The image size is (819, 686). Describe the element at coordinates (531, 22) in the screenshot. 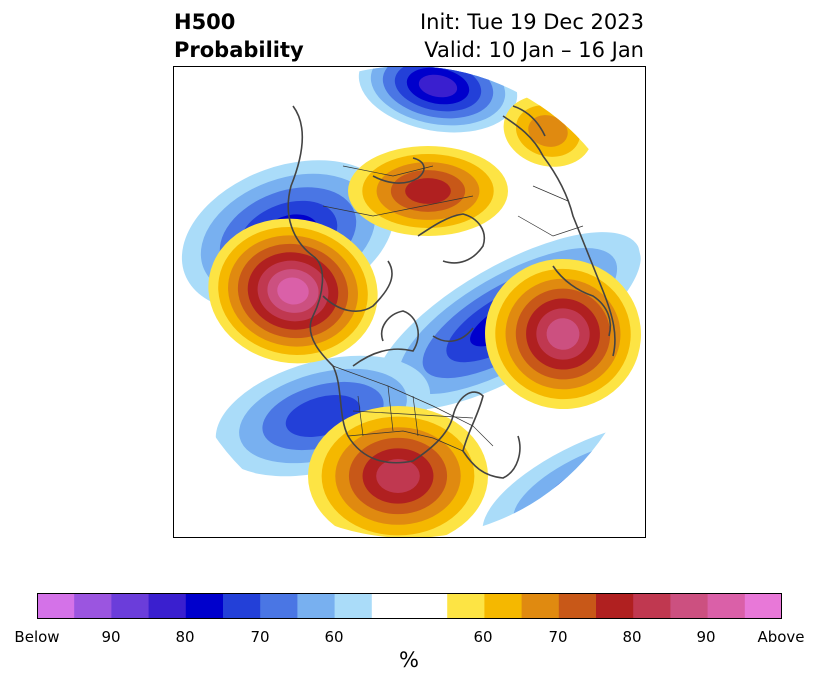

I see `init-date: Init: Tue 19 Dec 2023` at that location.